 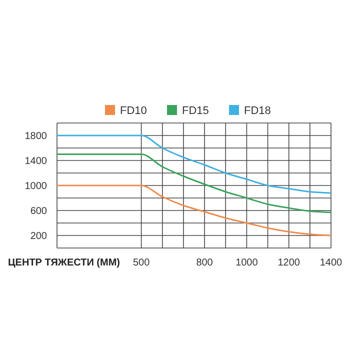 What do you see at coordinates (36, 161) in the screenshot?
I see `y-tick-label: 1400` at bounding box center [36, 161].